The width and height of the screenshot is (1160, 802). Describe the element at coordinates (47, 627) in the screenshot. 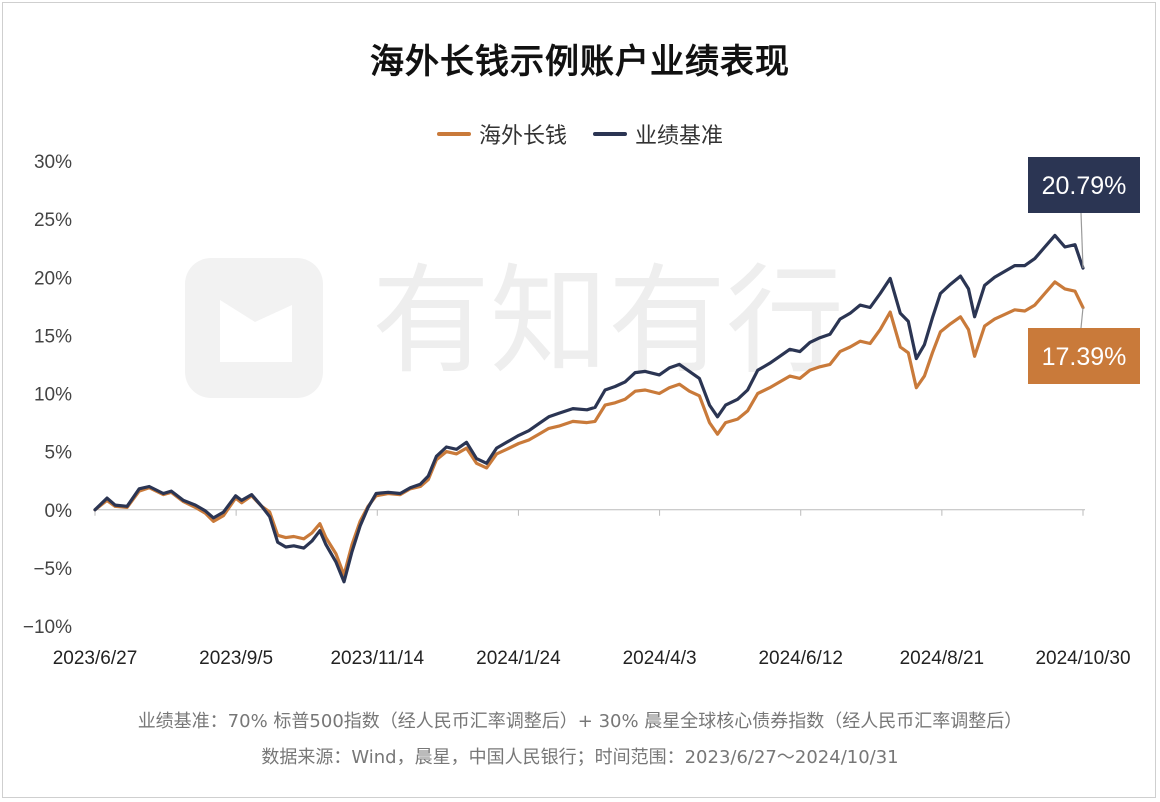

I see `y-tick-label: −10%` at that location.